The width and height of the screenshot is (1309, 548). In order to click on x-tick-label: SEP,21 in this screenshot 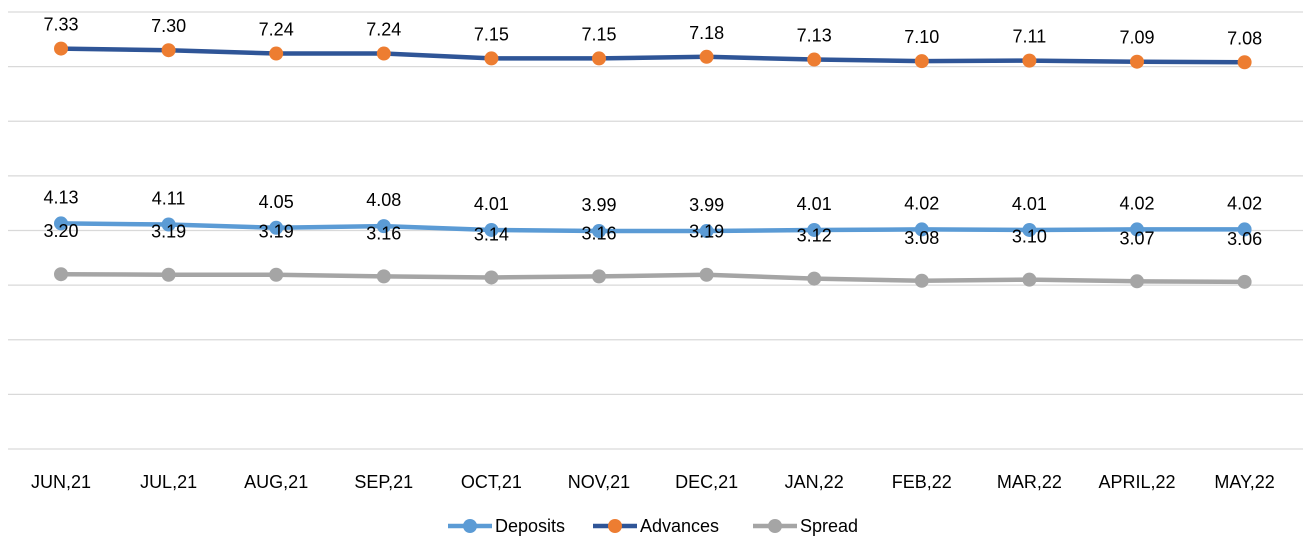, I will do `click(383, 482)`.